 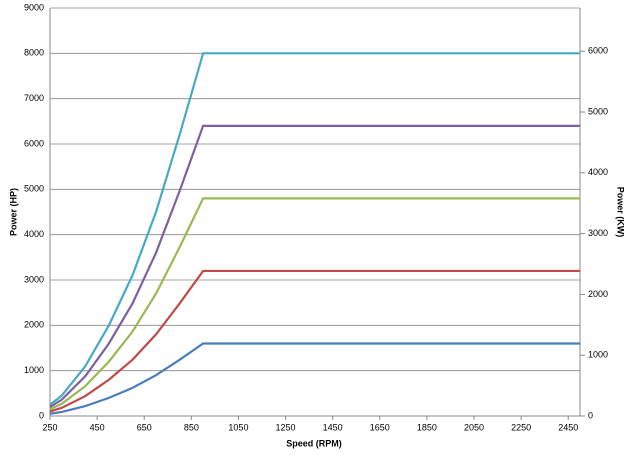 I want to click on y-tick-label: 1000, so click(x=34, y=370).